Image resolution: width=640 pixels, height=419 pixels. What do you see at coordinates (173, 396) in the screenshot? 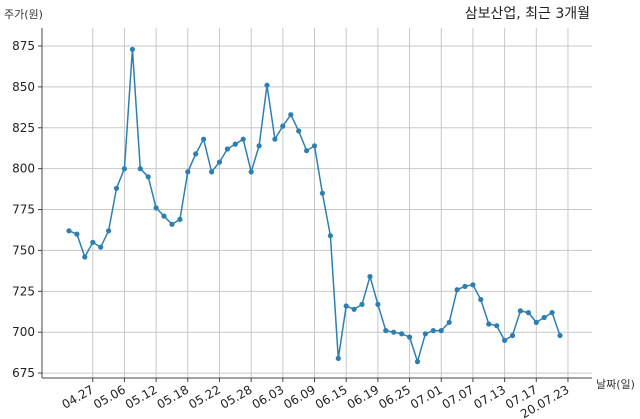
I see `x-tick-label: 05.18` at bounding box center [173, 396].